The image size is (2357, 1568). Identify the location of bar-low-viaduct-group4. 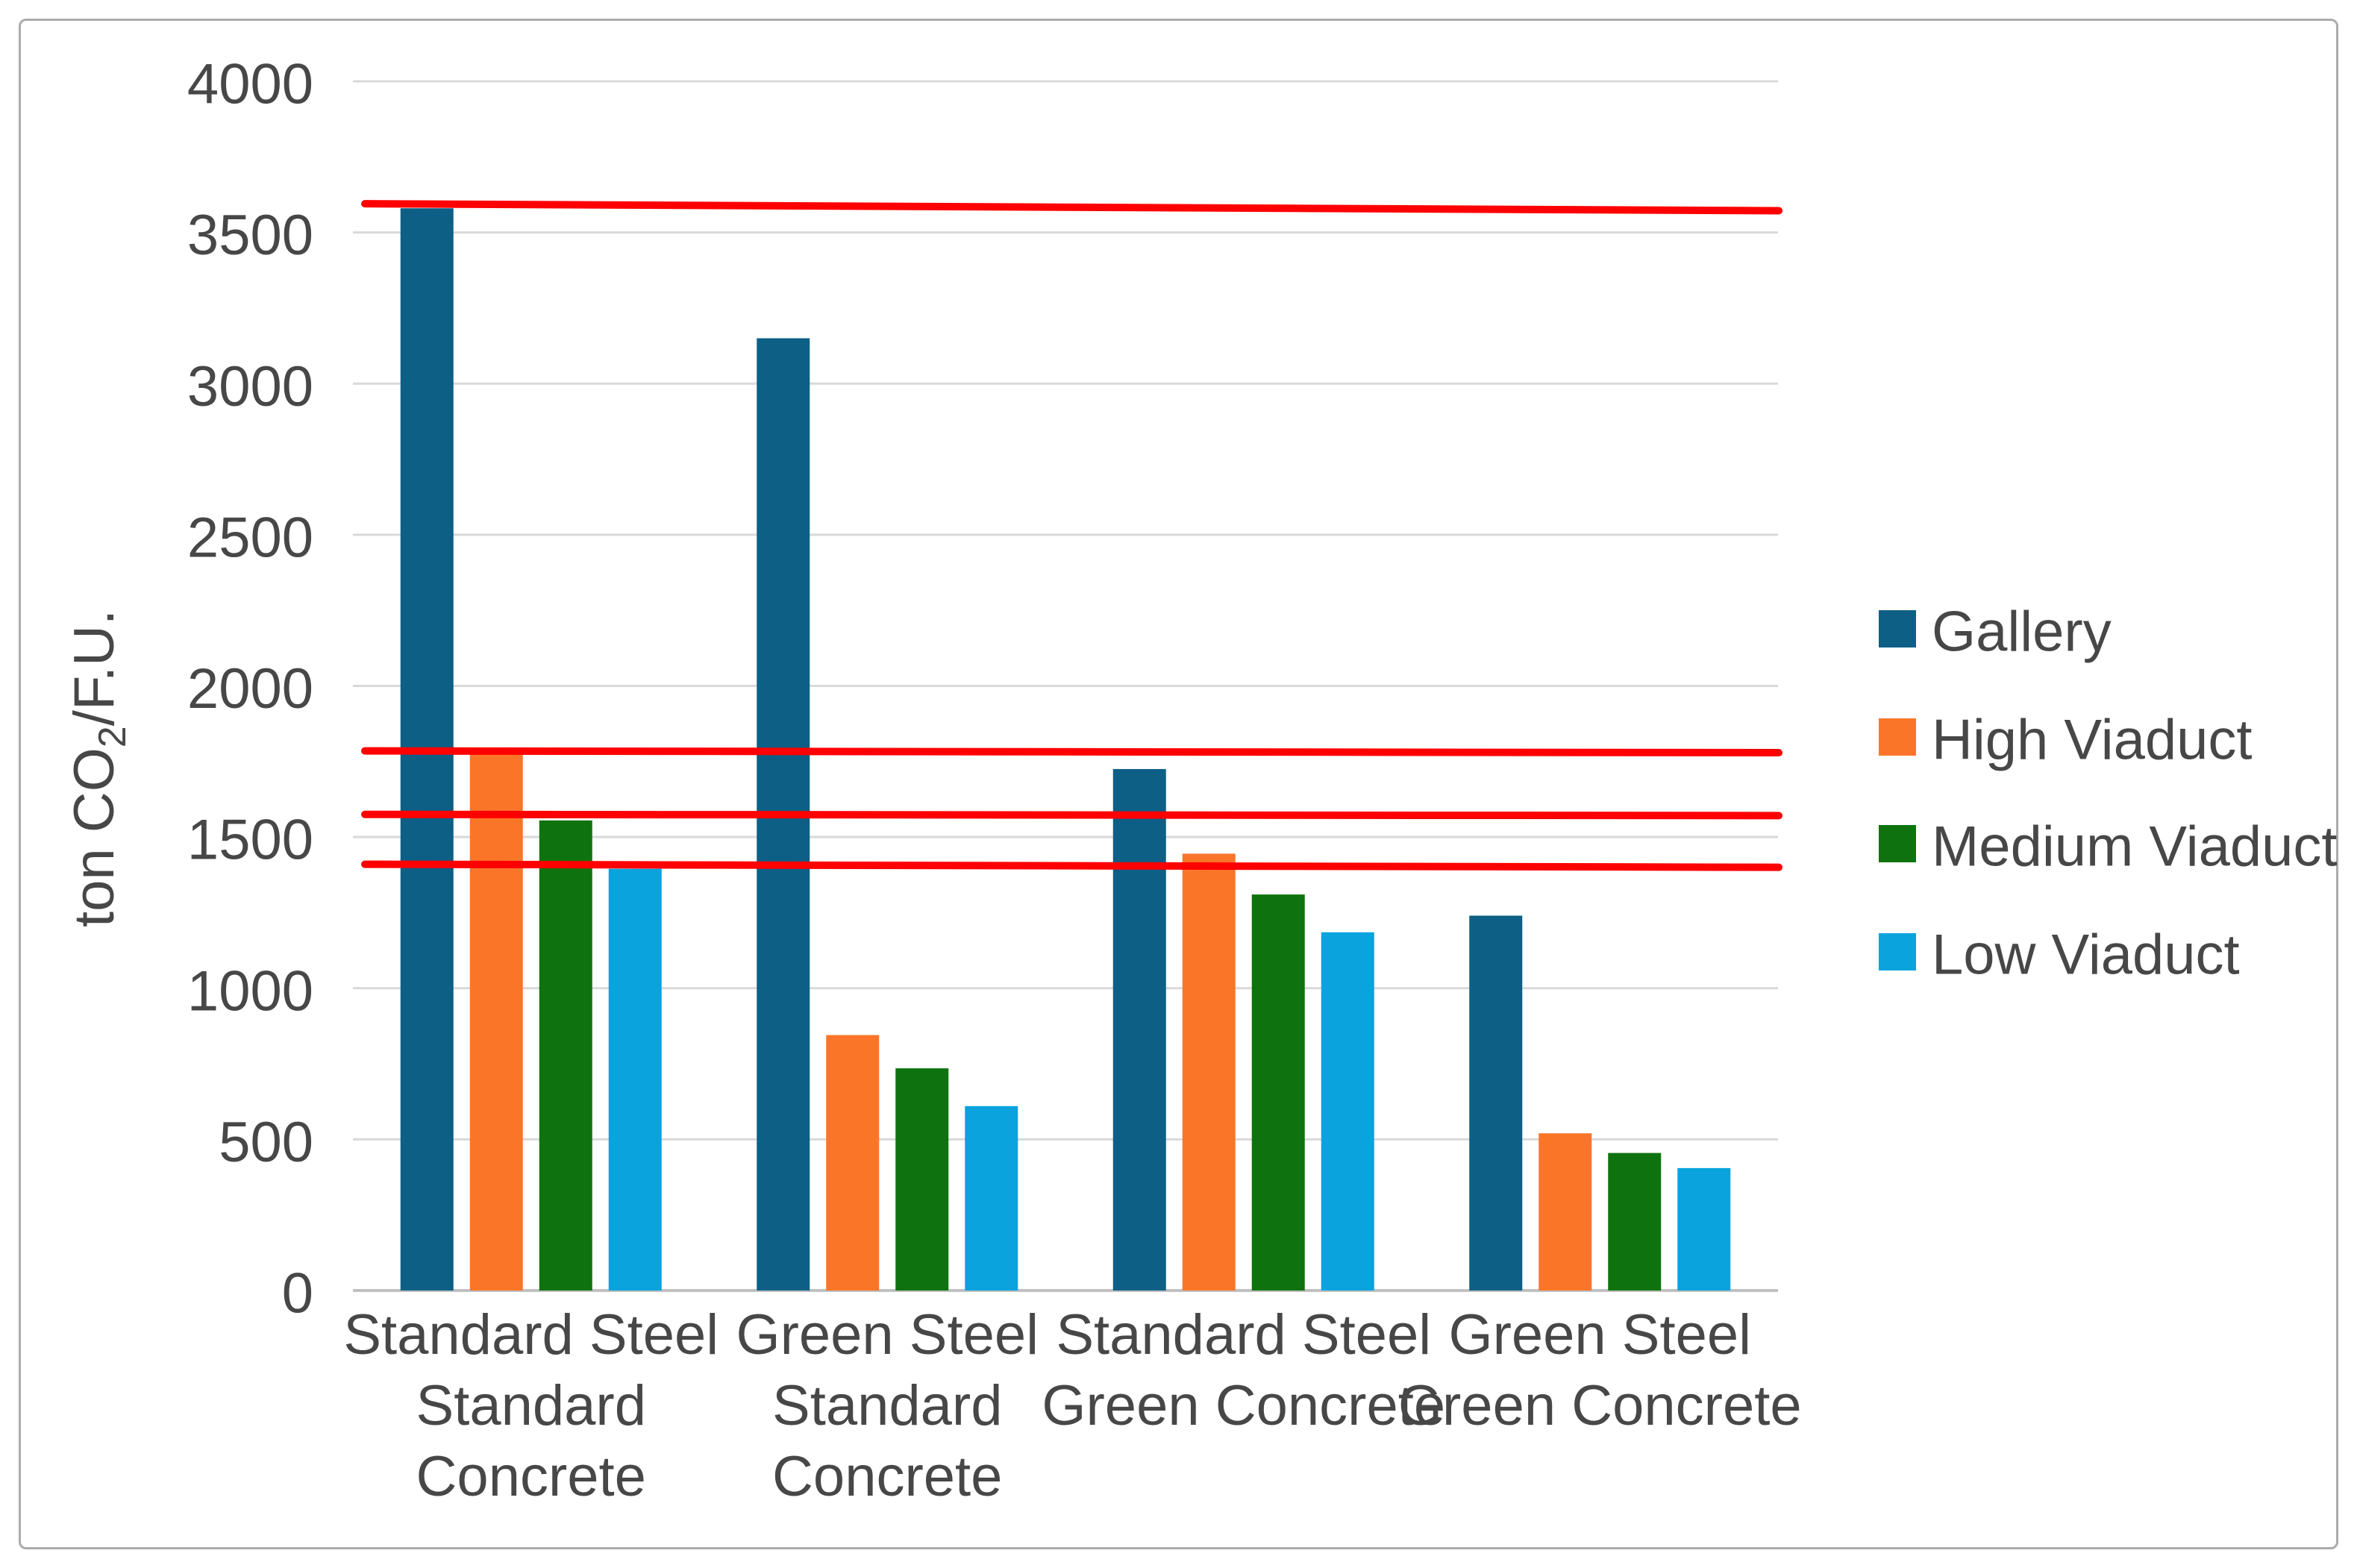
(1704, 1229).